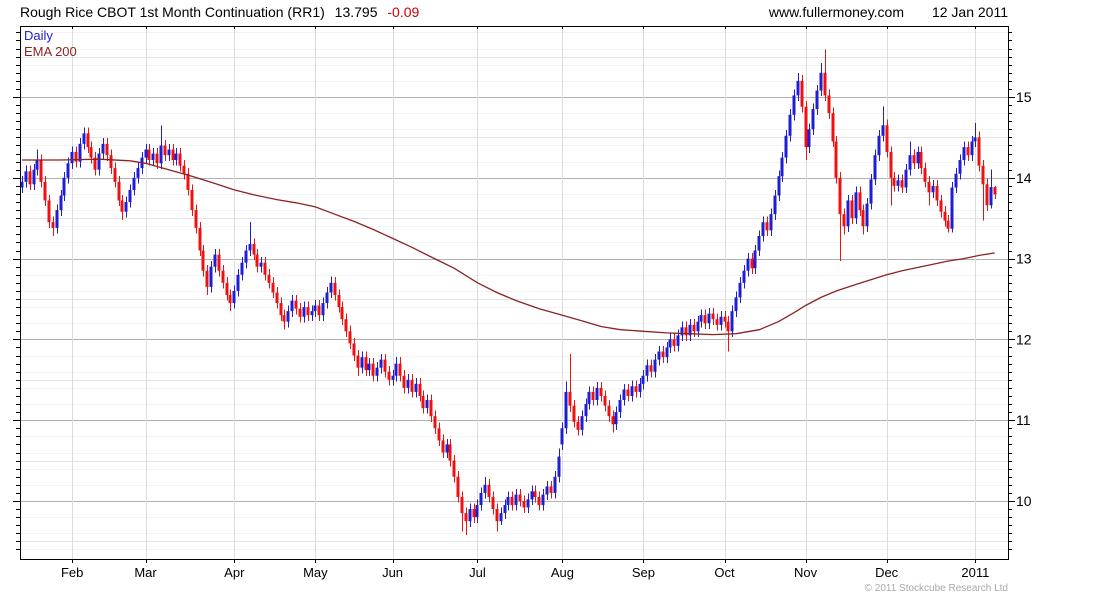 This screenshot has width=1100, height=605. Describe the element at coordinates (38, 35) in the screenshot. I see `legend-timeframe: Daily` at that location.